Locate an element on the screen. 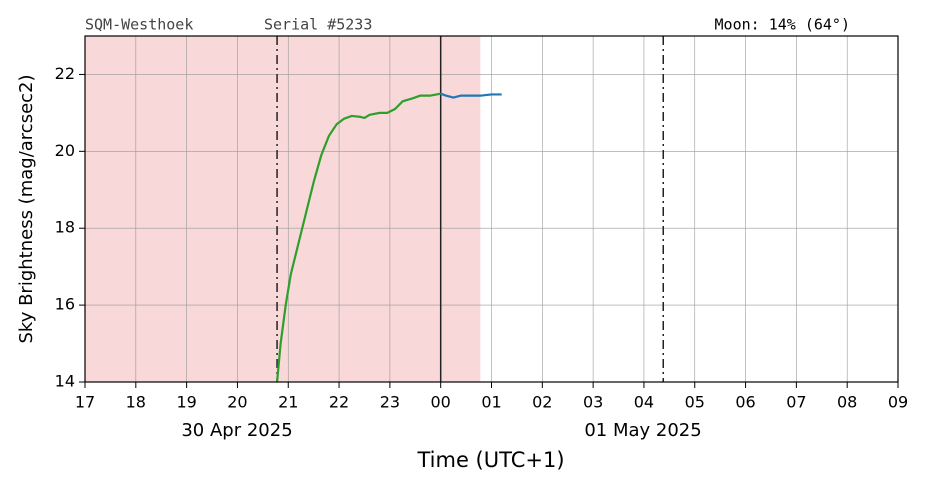  x-tick-label: 22 is located at coordinates (339, 402).